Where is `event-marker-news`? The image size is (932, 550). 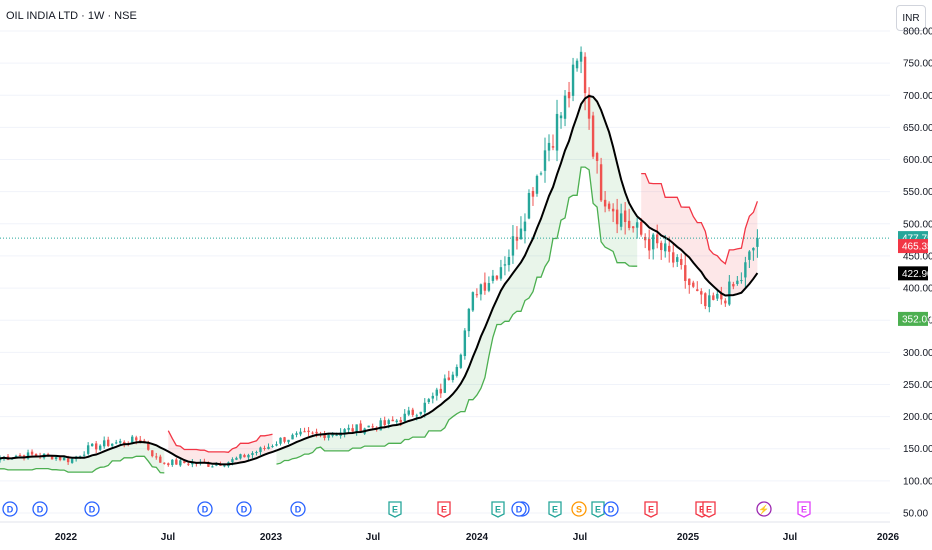 event-marker-news is located at coordinates (764, 509).